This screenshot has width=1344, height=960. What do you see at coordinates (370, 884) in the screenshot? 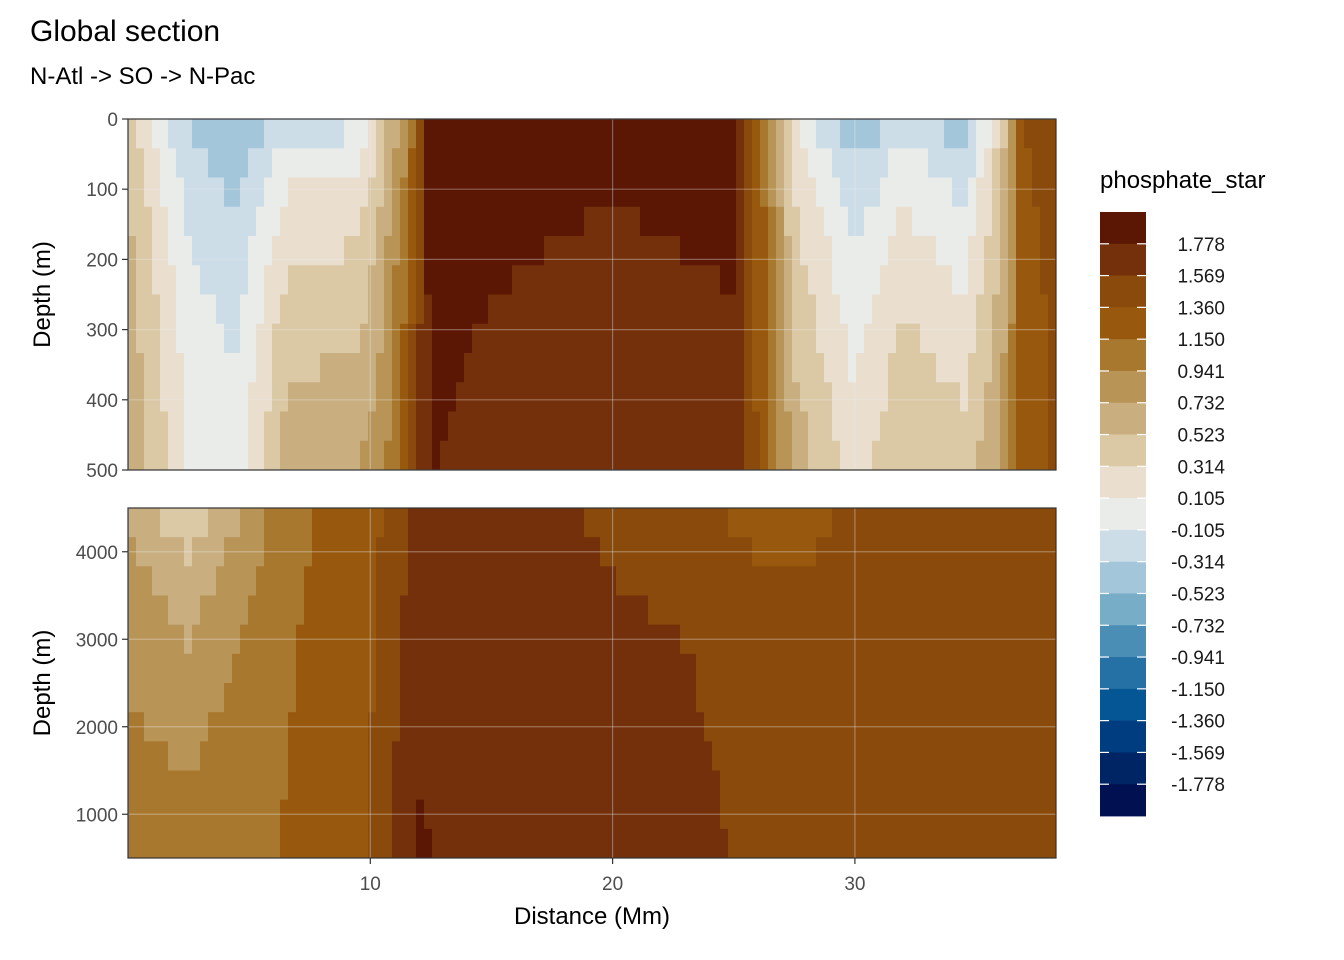
I see `x-tick-label: 10` at bounding box center [370, 884].